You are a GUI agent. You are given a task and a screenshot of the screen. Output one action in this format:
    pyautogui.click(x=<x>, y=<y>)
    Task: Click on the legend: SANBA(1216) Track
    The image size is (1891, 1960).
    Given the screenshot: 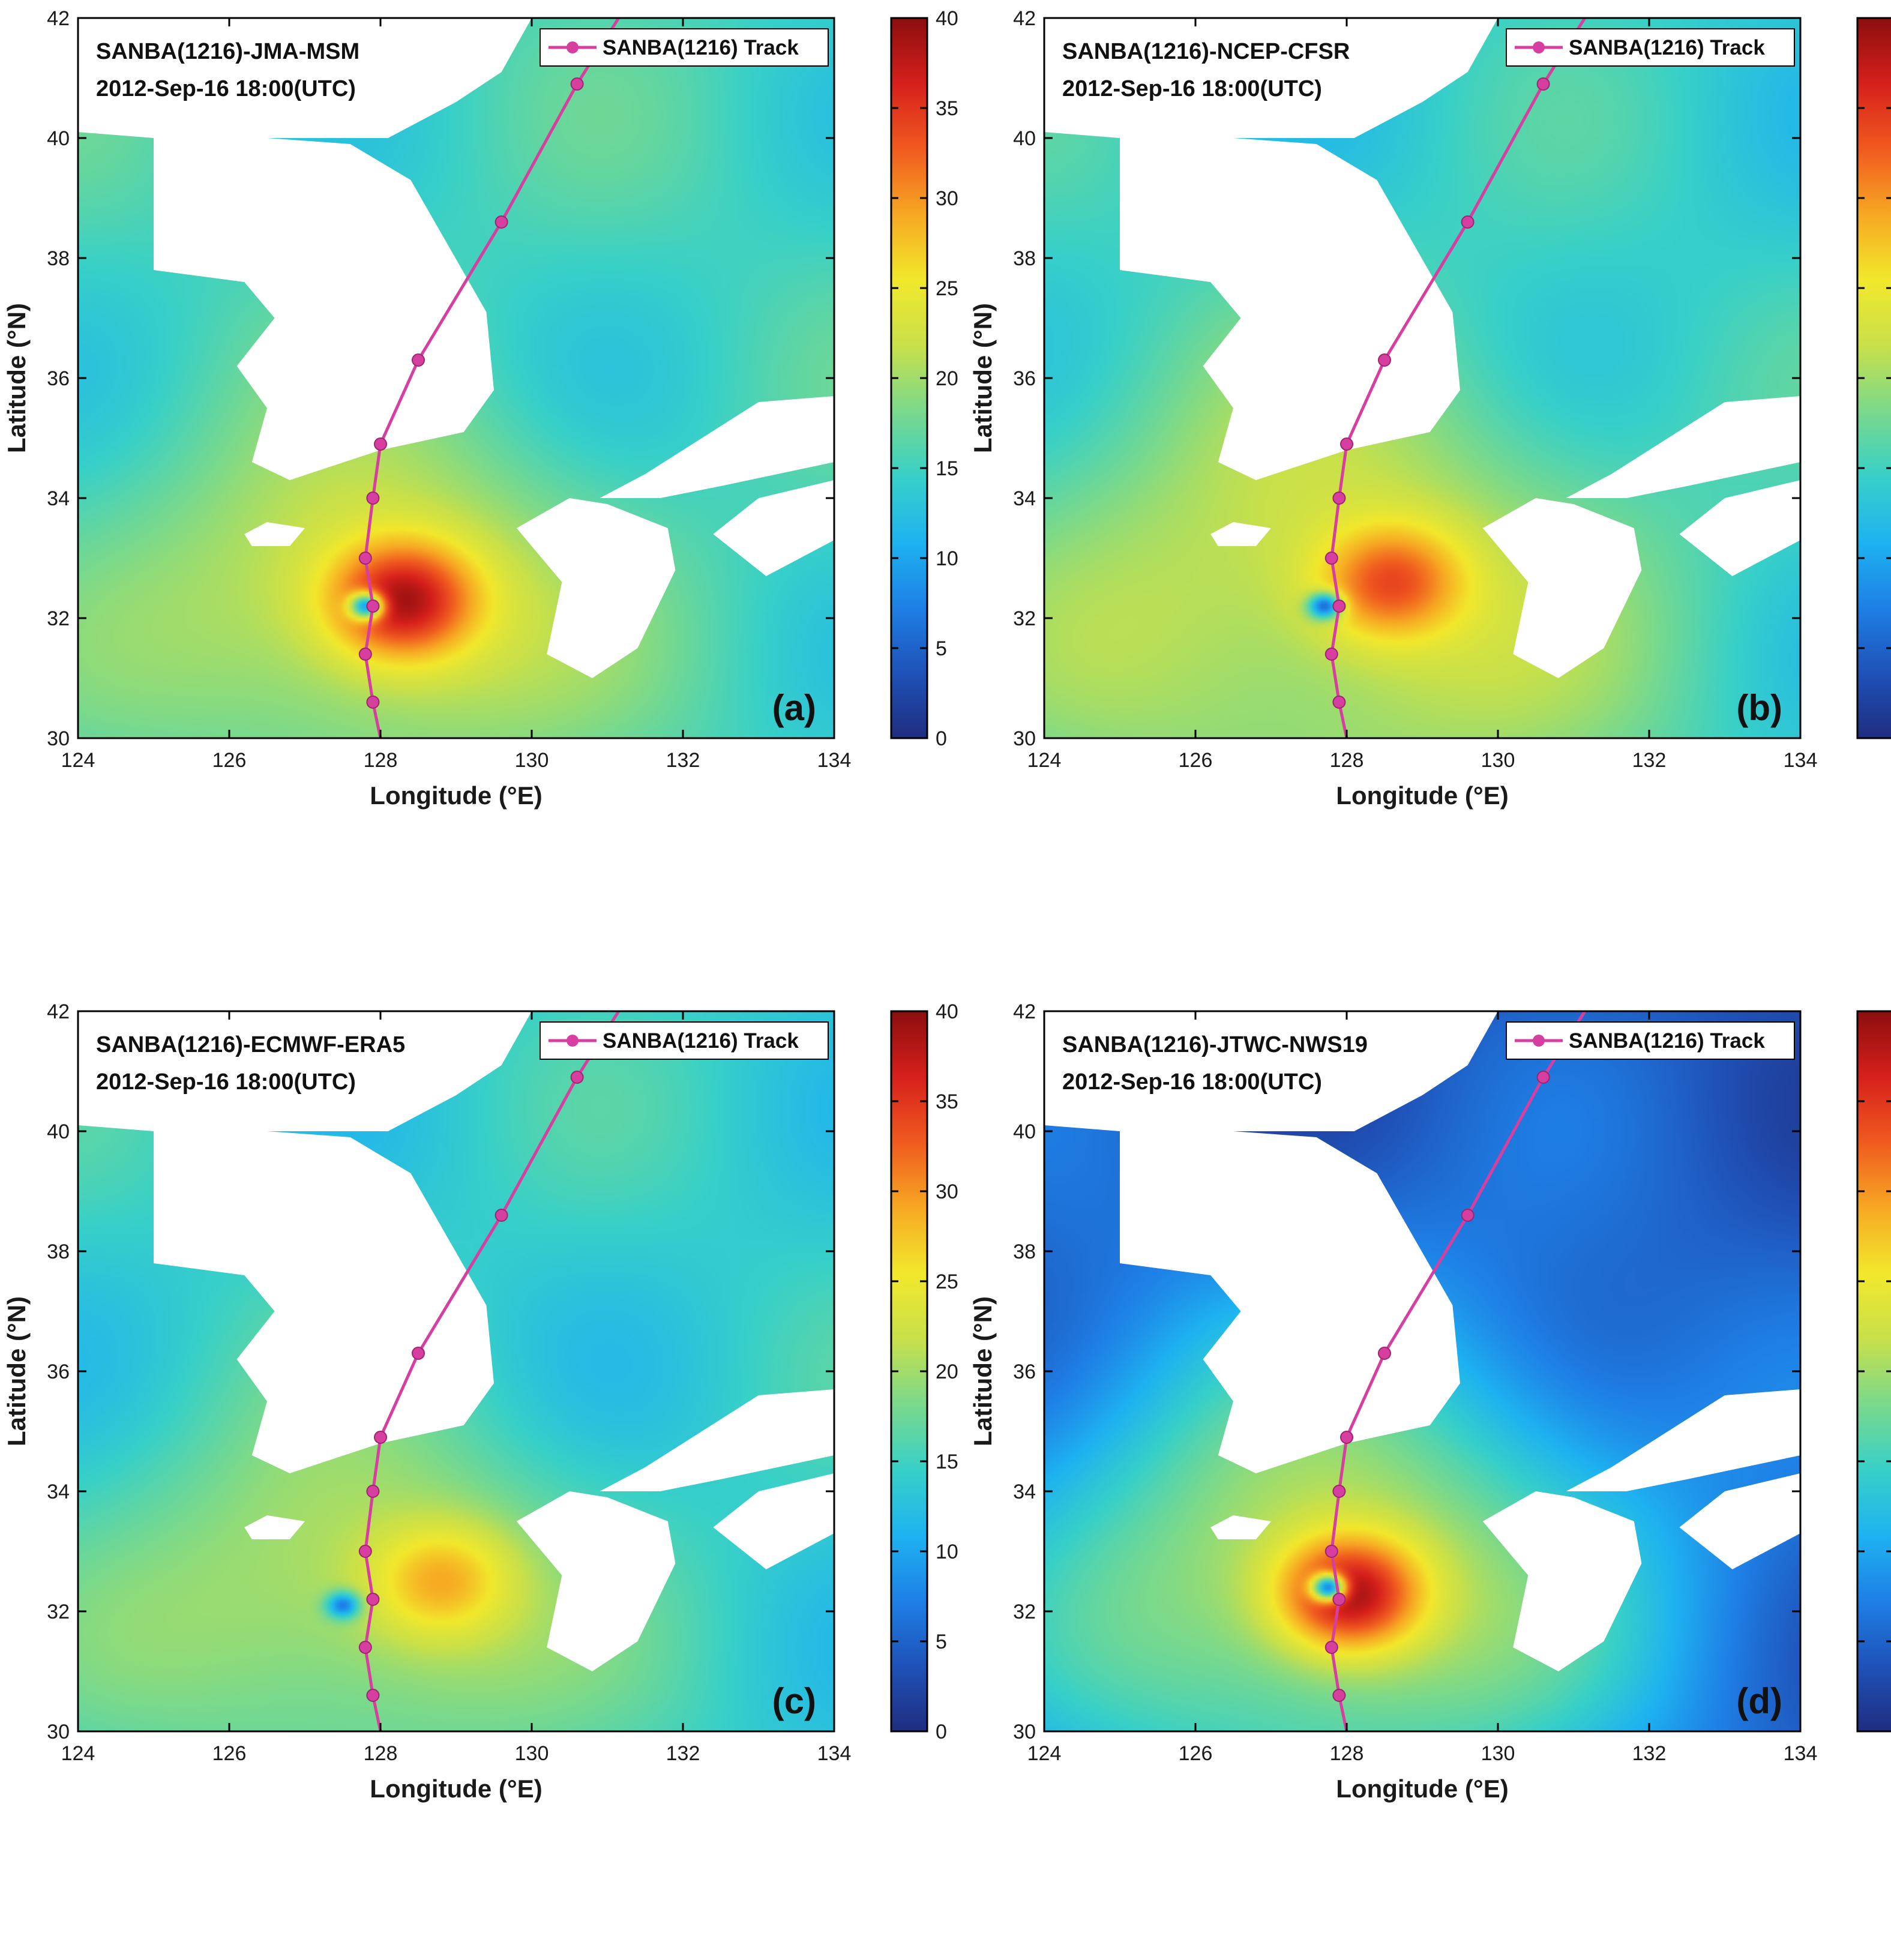 What is the action you would take?
    pyautogui.click(x=684, y=47)
    